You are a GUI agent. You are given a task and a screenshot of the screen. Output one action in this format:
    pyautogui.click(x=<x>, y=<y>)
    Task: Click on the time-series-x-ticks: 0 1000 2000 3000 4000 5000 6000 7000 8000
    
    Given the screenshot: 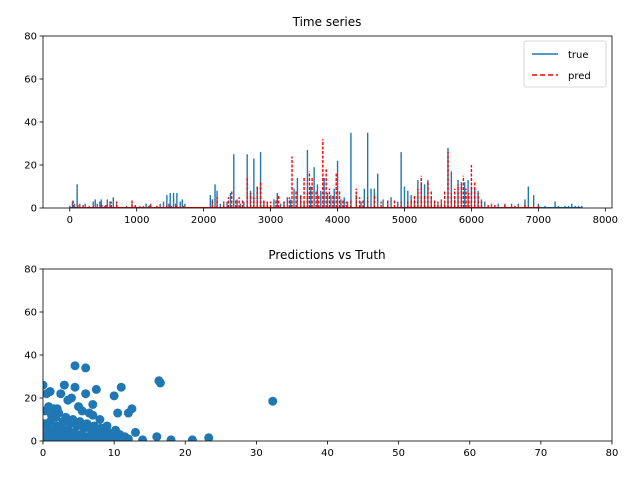 What is the action you would take?
    pyautogui.click(x=342, y=217)
    